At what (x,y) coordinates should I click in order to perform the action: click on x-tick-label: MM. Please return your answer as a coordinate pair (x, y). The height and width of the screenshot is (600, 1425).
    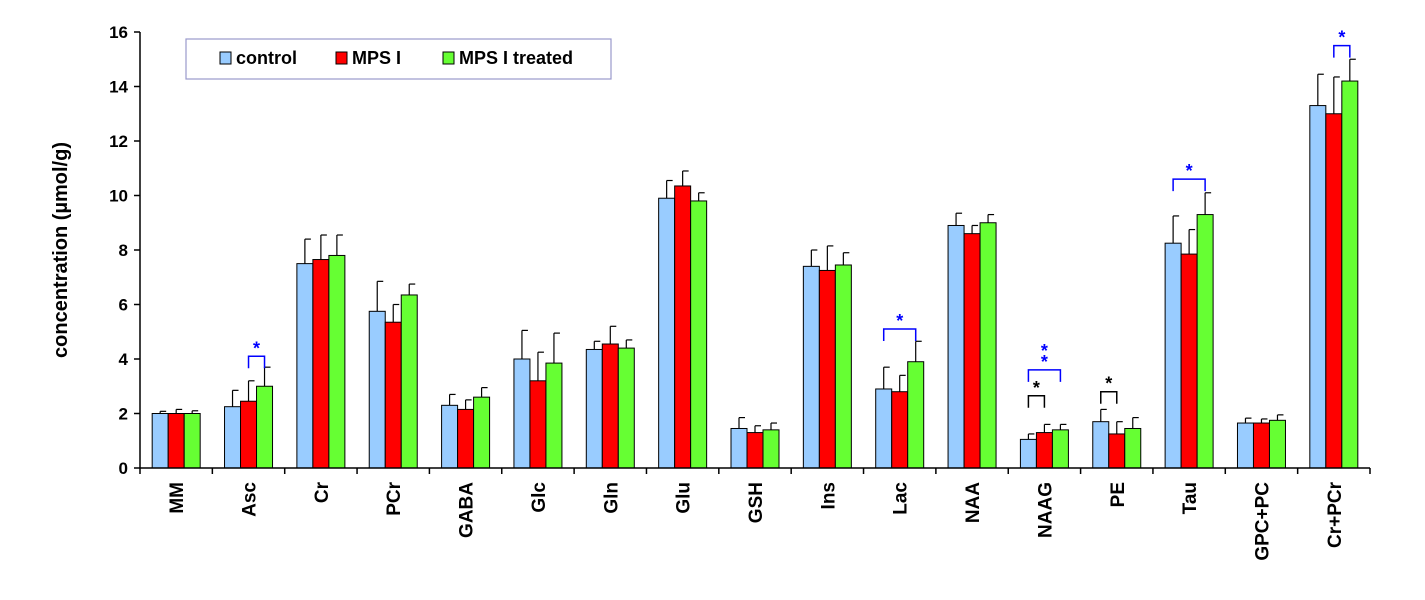
    Looking at the image, I should click on (177, 498).